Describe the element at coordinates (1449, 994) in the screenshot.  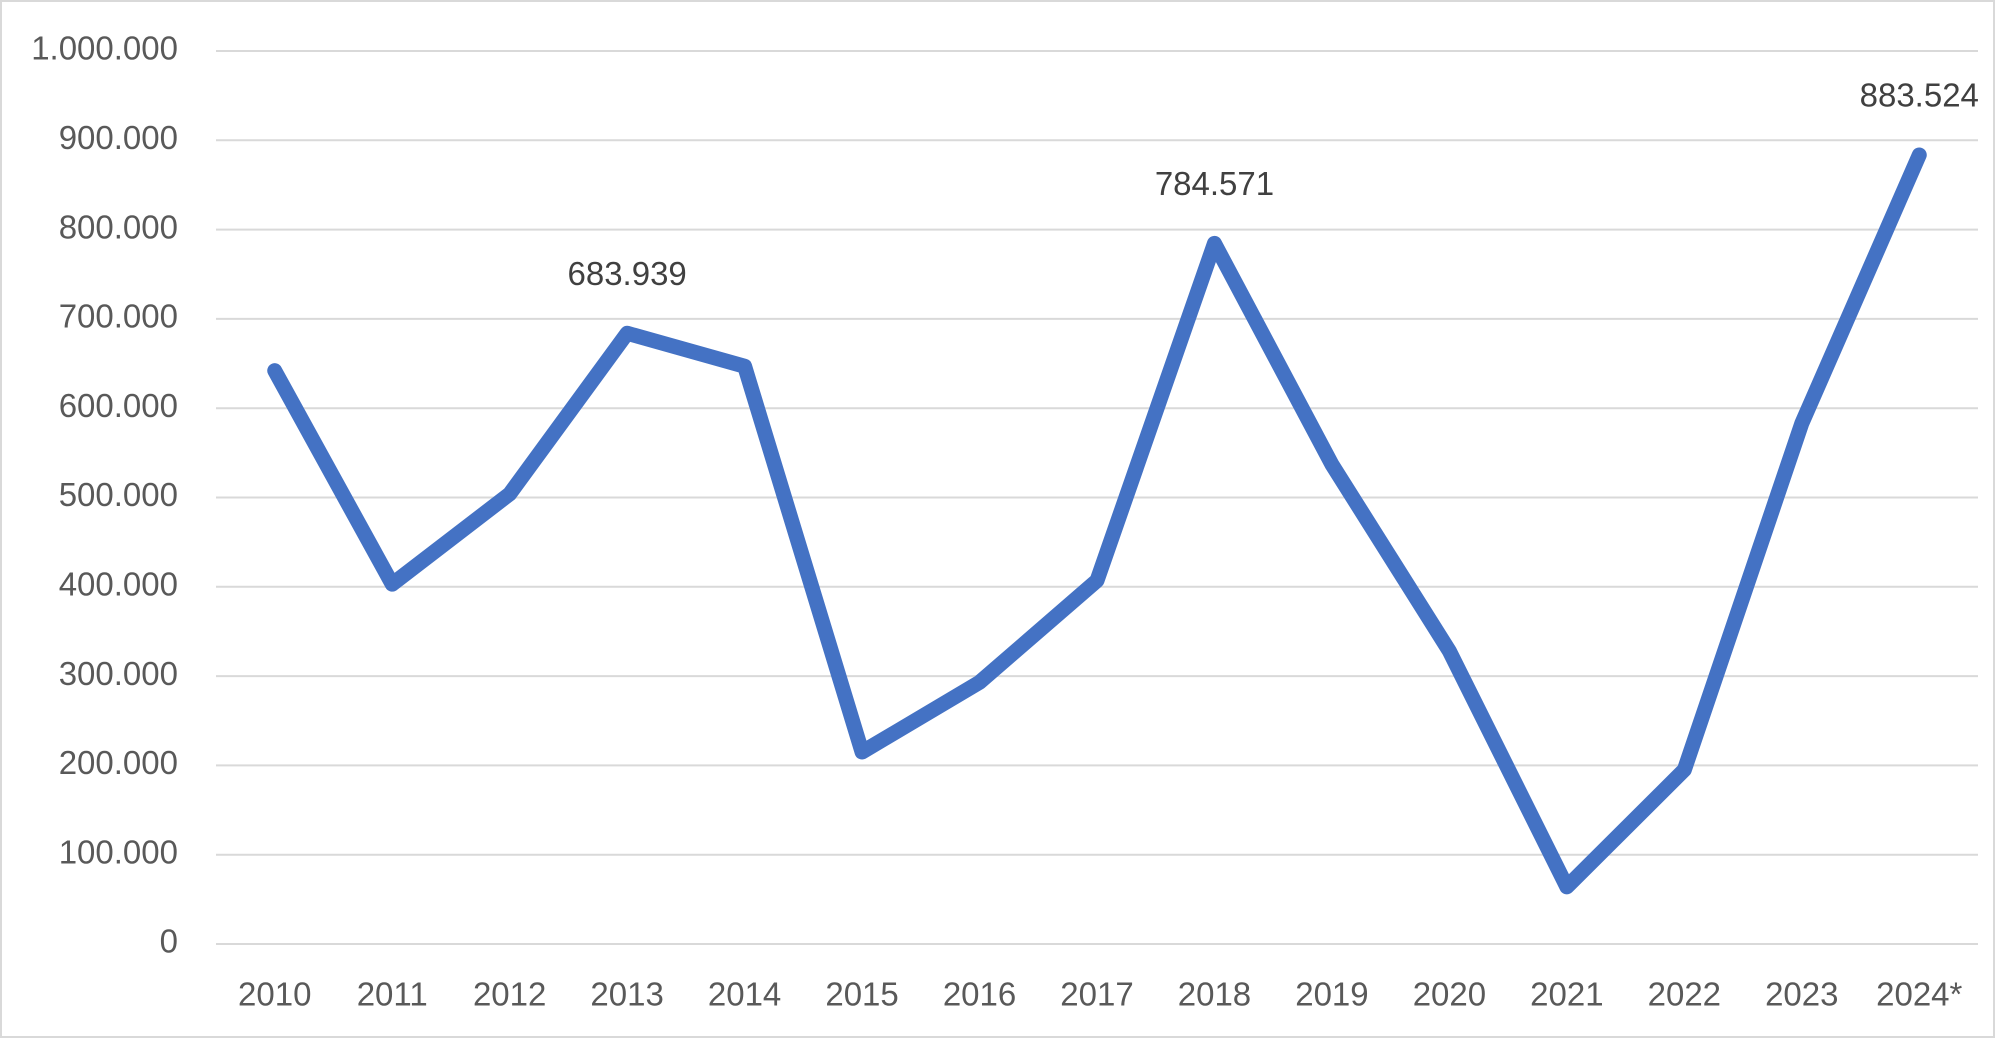
I see `x-tick-label: 2020` at that location.